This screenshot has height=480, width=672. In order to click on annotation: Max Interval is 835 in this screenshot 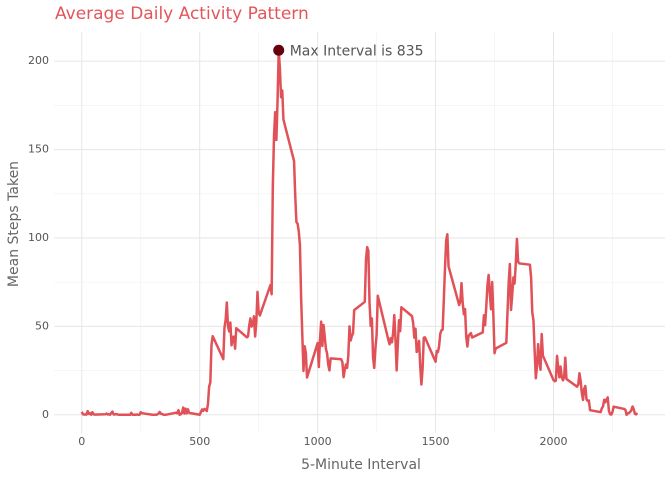, I will do `click(357, 51)`.